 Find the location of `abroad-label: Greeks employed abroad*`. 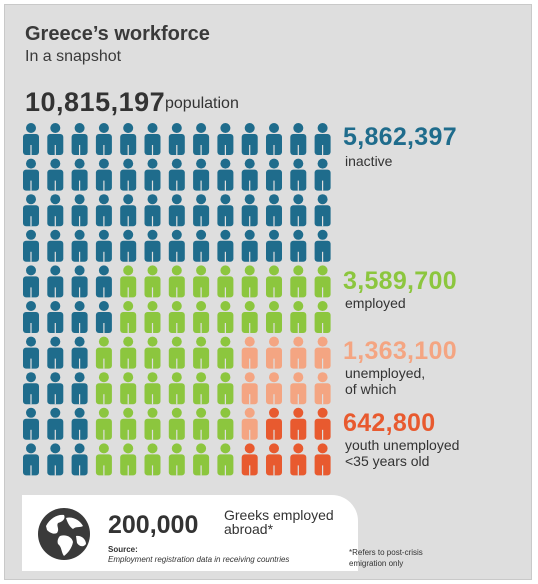

abroad-label: Greeks employed abroad* is located at coordinates (279, 522).